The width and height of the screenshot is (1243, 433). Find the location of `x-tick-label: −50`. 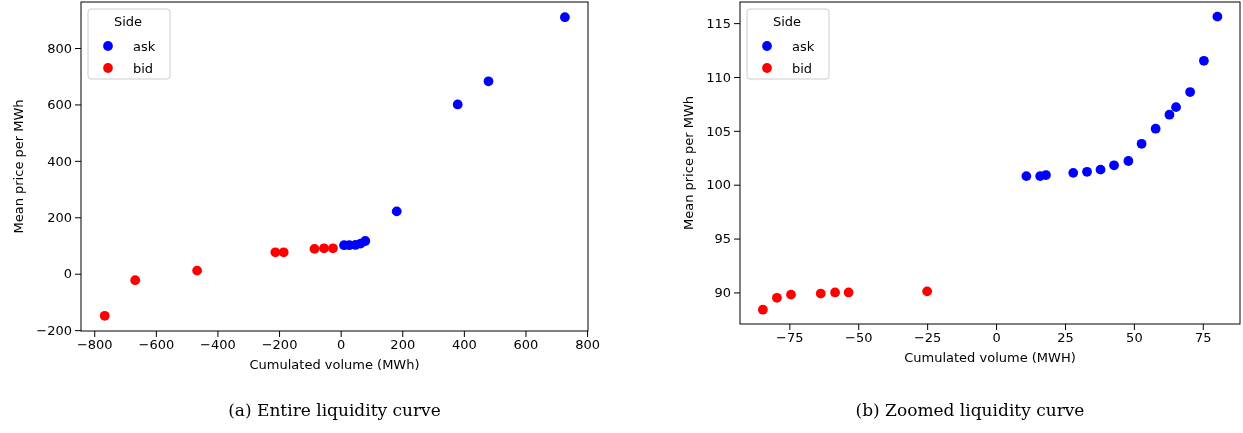

x-tick-label: −50 is located at coordinates (859, 338).